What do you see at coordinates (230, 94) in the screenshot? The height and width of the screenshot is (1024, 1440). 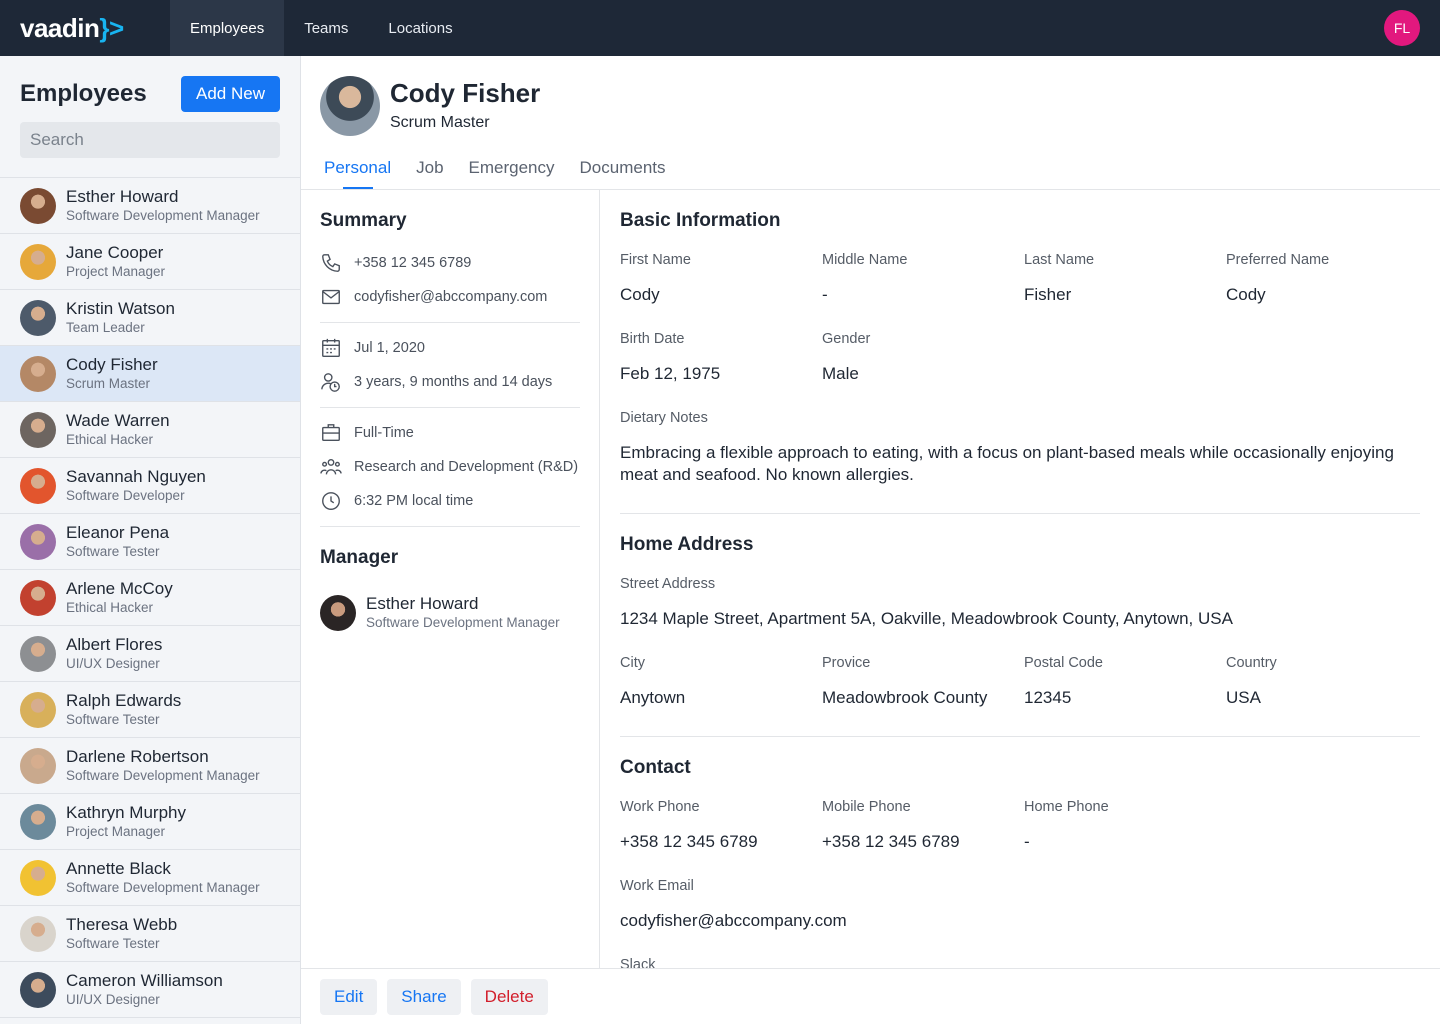 I see `add-button: Add New` at bounding box center [230, 94].